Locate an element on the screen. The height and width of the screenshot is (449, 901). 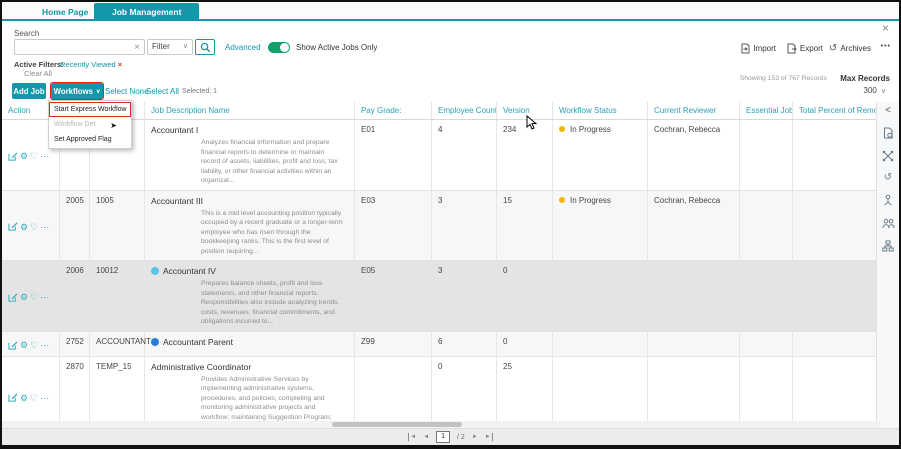
close-icon: × is located at coordinates (885, 28).